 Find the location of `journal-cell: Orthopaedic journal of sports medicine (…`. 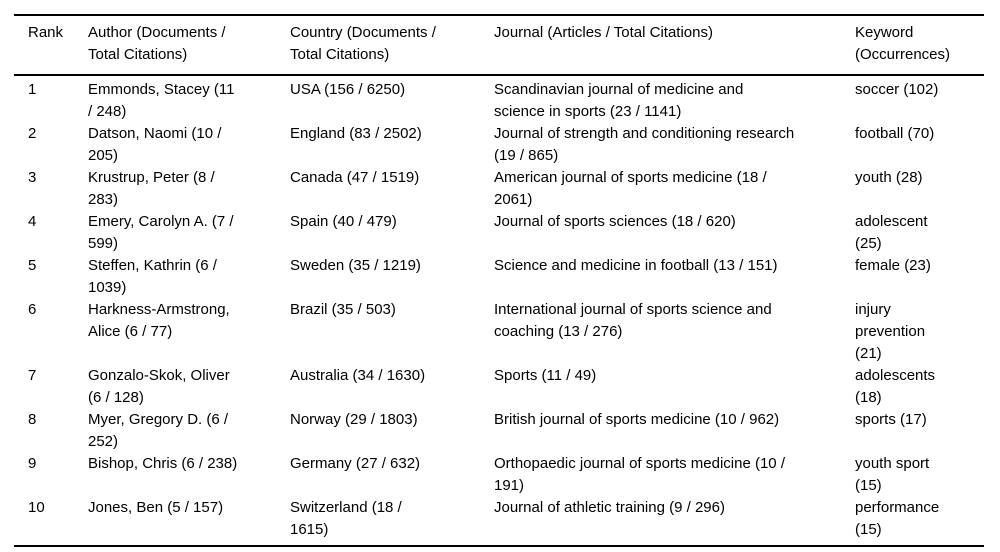

journal-cell: Orthopaedic journal of sports medicine (… is located at coordinates (639, 474).